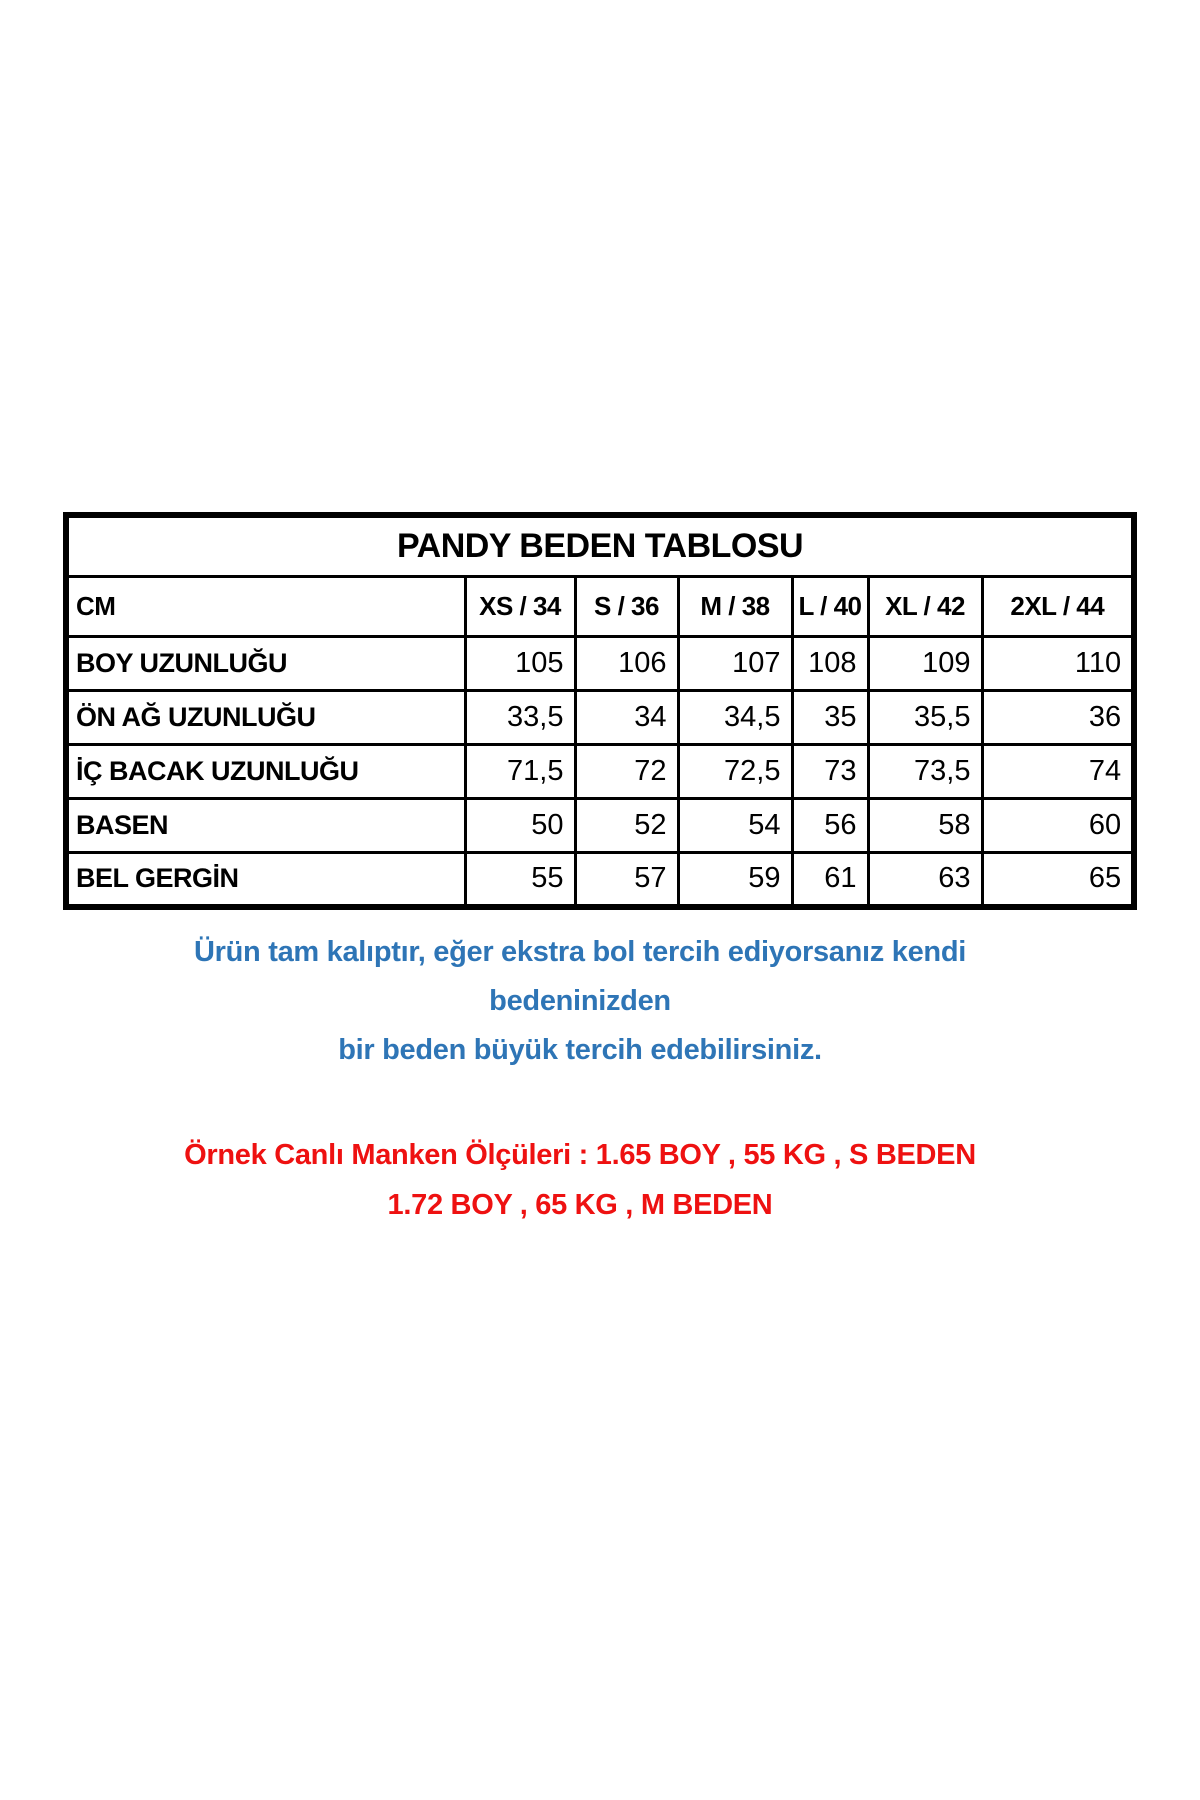 This screenshot has height=1800, width=1200. Describe the element at coordinates (580, 1050) in the screenshot. I see `fit-note-line-3: bir beden büyük tercih edebilirsiniz.` at that location.